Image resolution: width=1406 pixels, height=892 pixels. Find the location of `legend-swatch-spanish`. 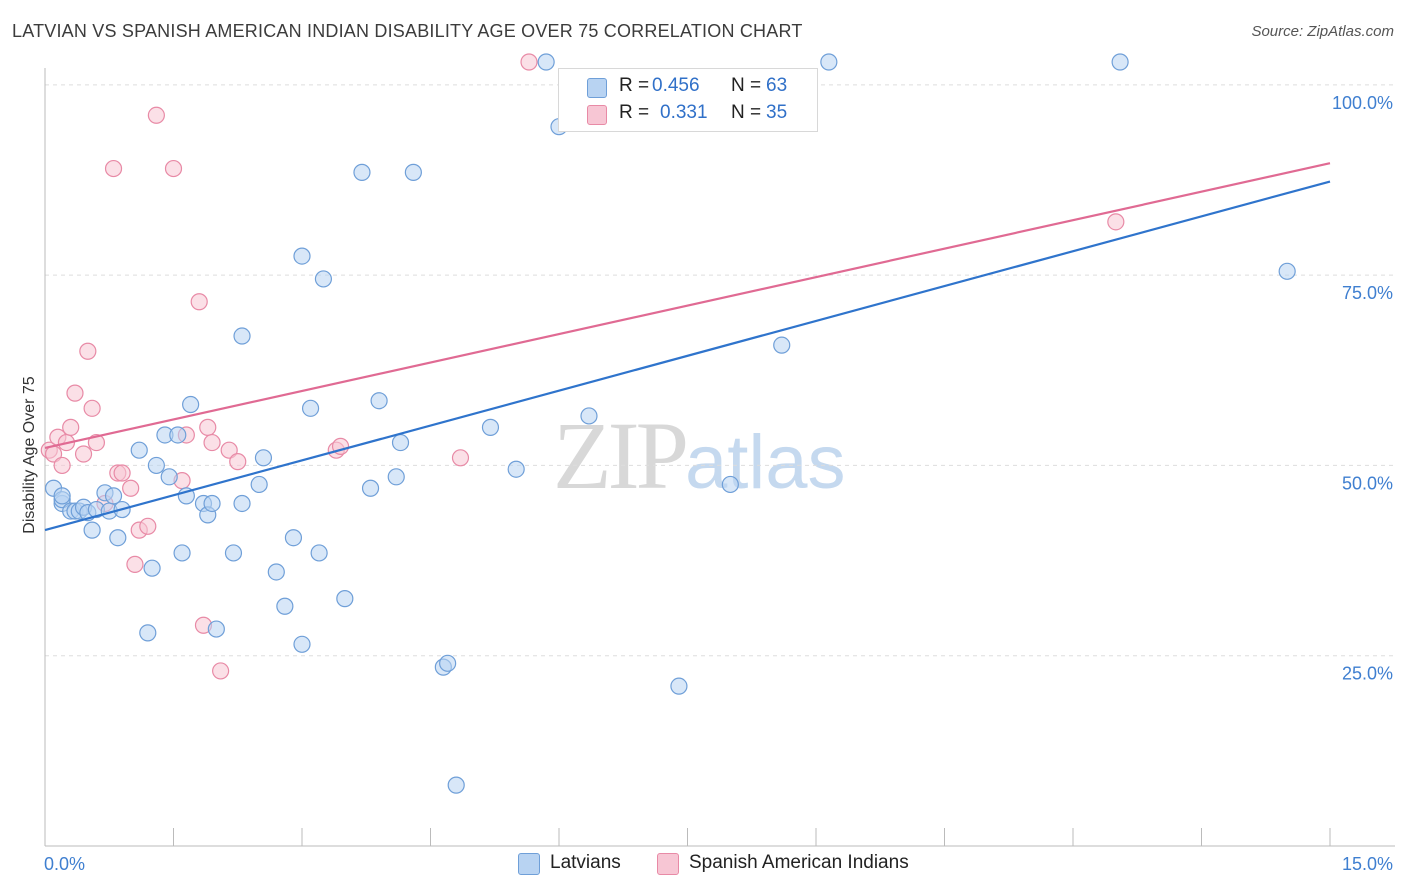

legend-swatch-spanish is located at coordinates (597, 115).